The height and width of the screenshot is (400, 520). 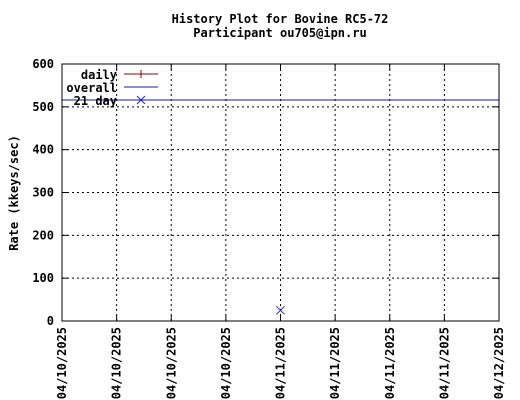 I want to click on y-tick-label: 600, so click(x=43, y=64).